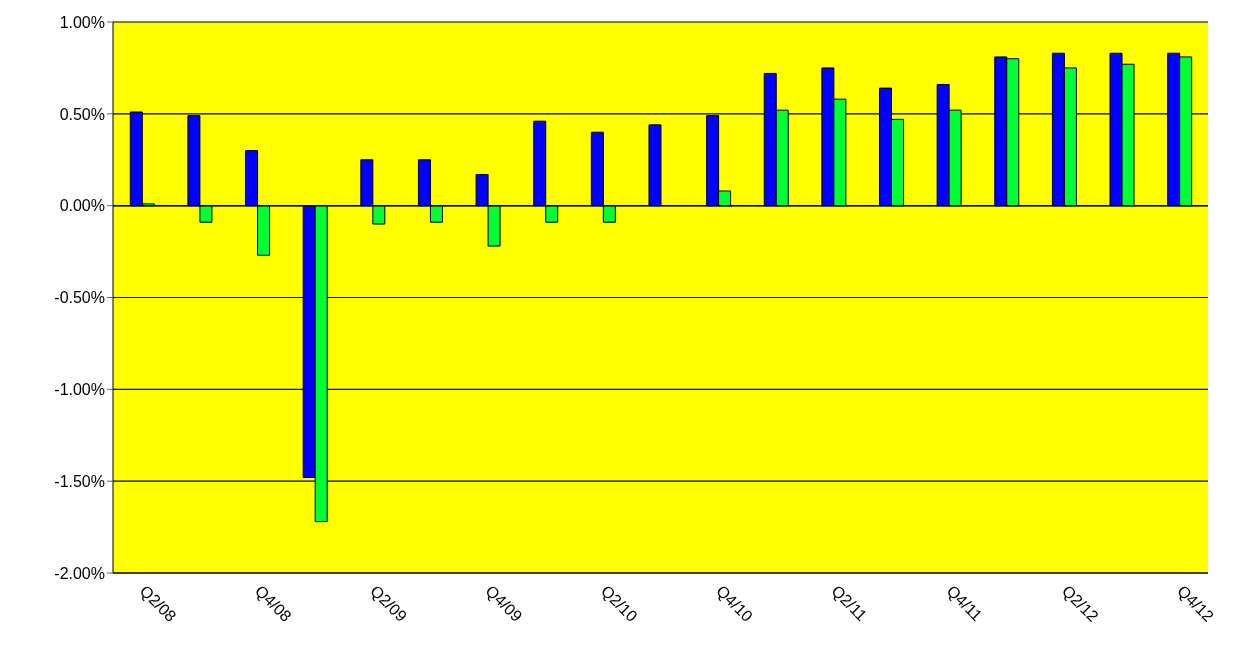  Describe the element at coordinates (82, 114) in the screenshot. I see `y-tick-label: 0.50%` at that location.